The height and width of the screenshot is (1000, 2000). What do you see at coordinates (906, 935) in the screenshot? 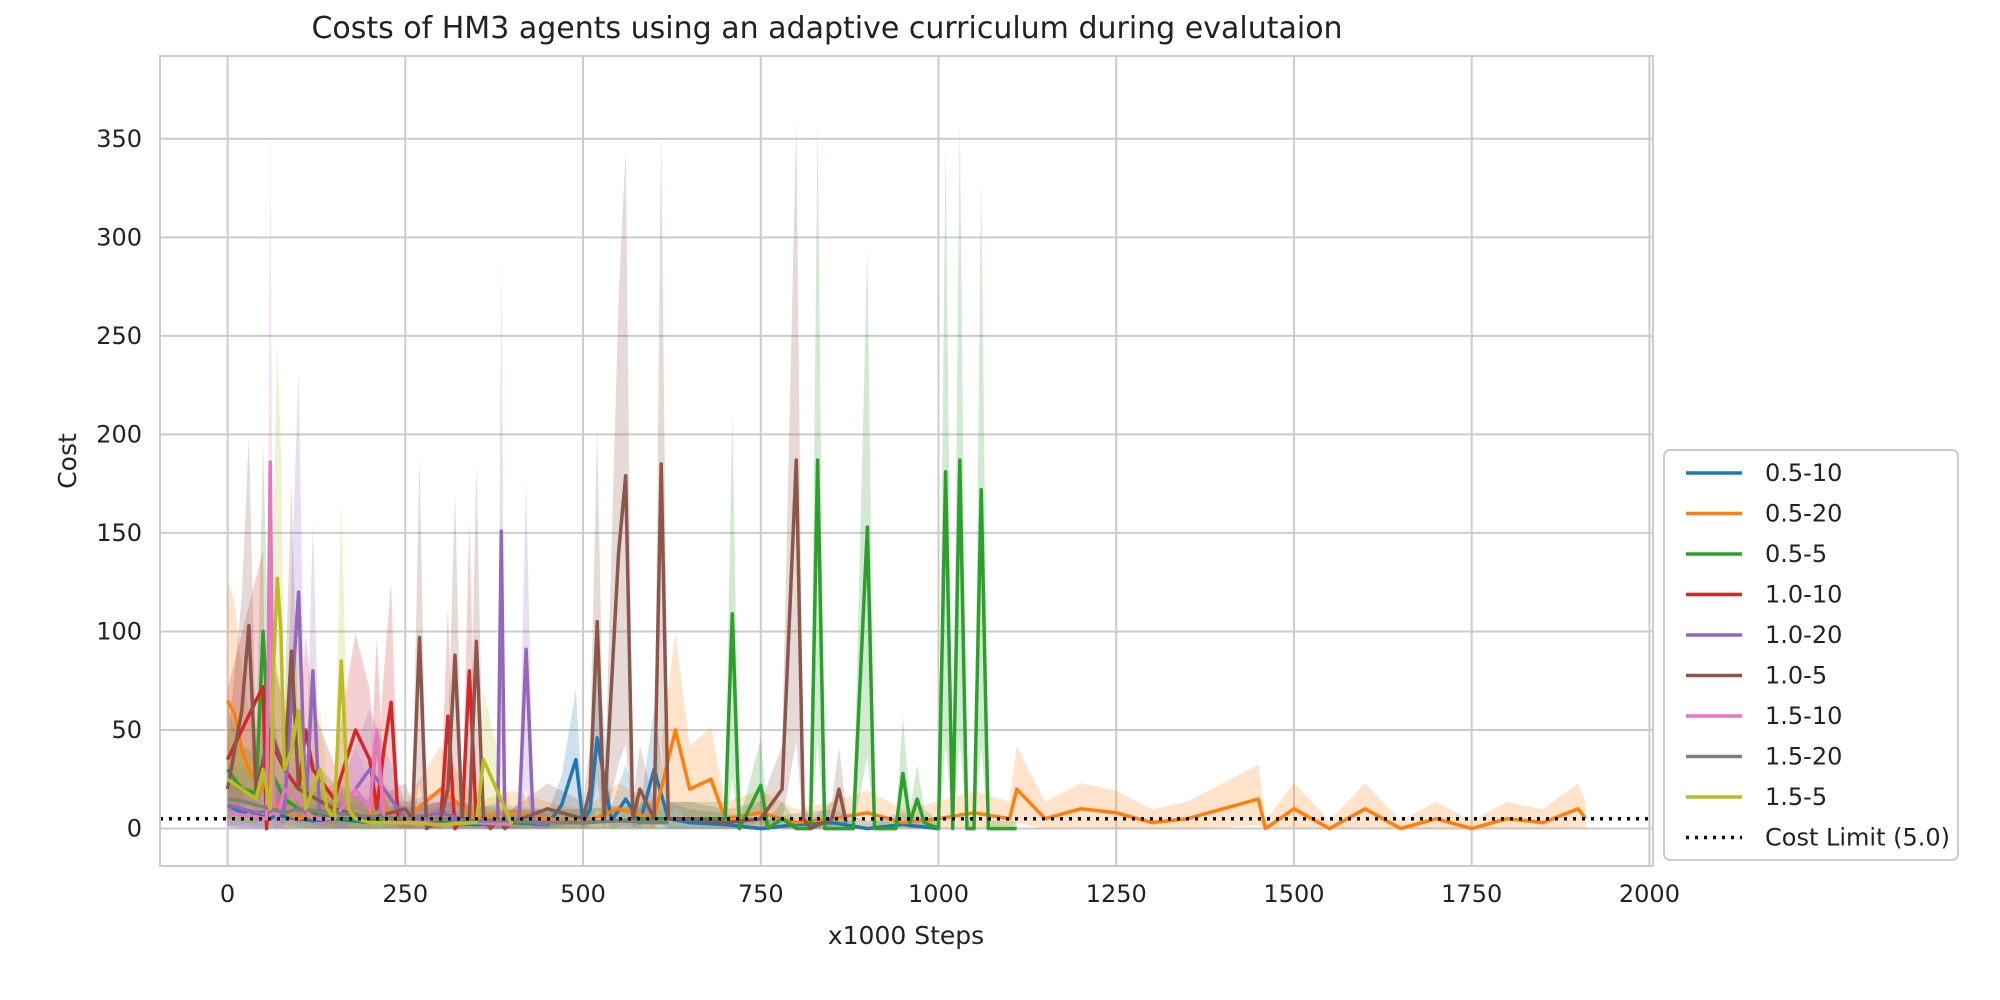
I see `x-axis-label: x1000 Steps` at bounding box center [906, 935].